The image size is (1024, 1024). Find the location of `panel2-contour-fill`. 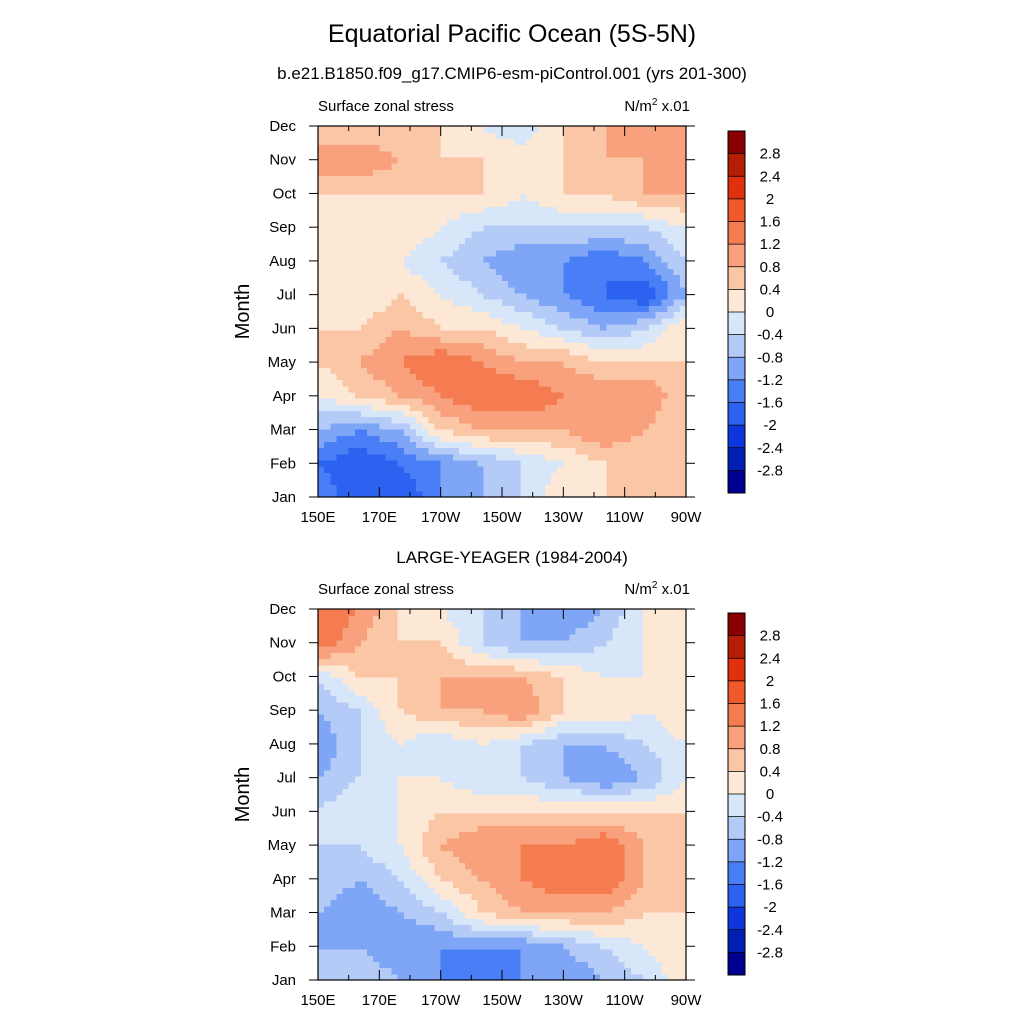

panel2-contour-fill is located at coordinates (502, 795).